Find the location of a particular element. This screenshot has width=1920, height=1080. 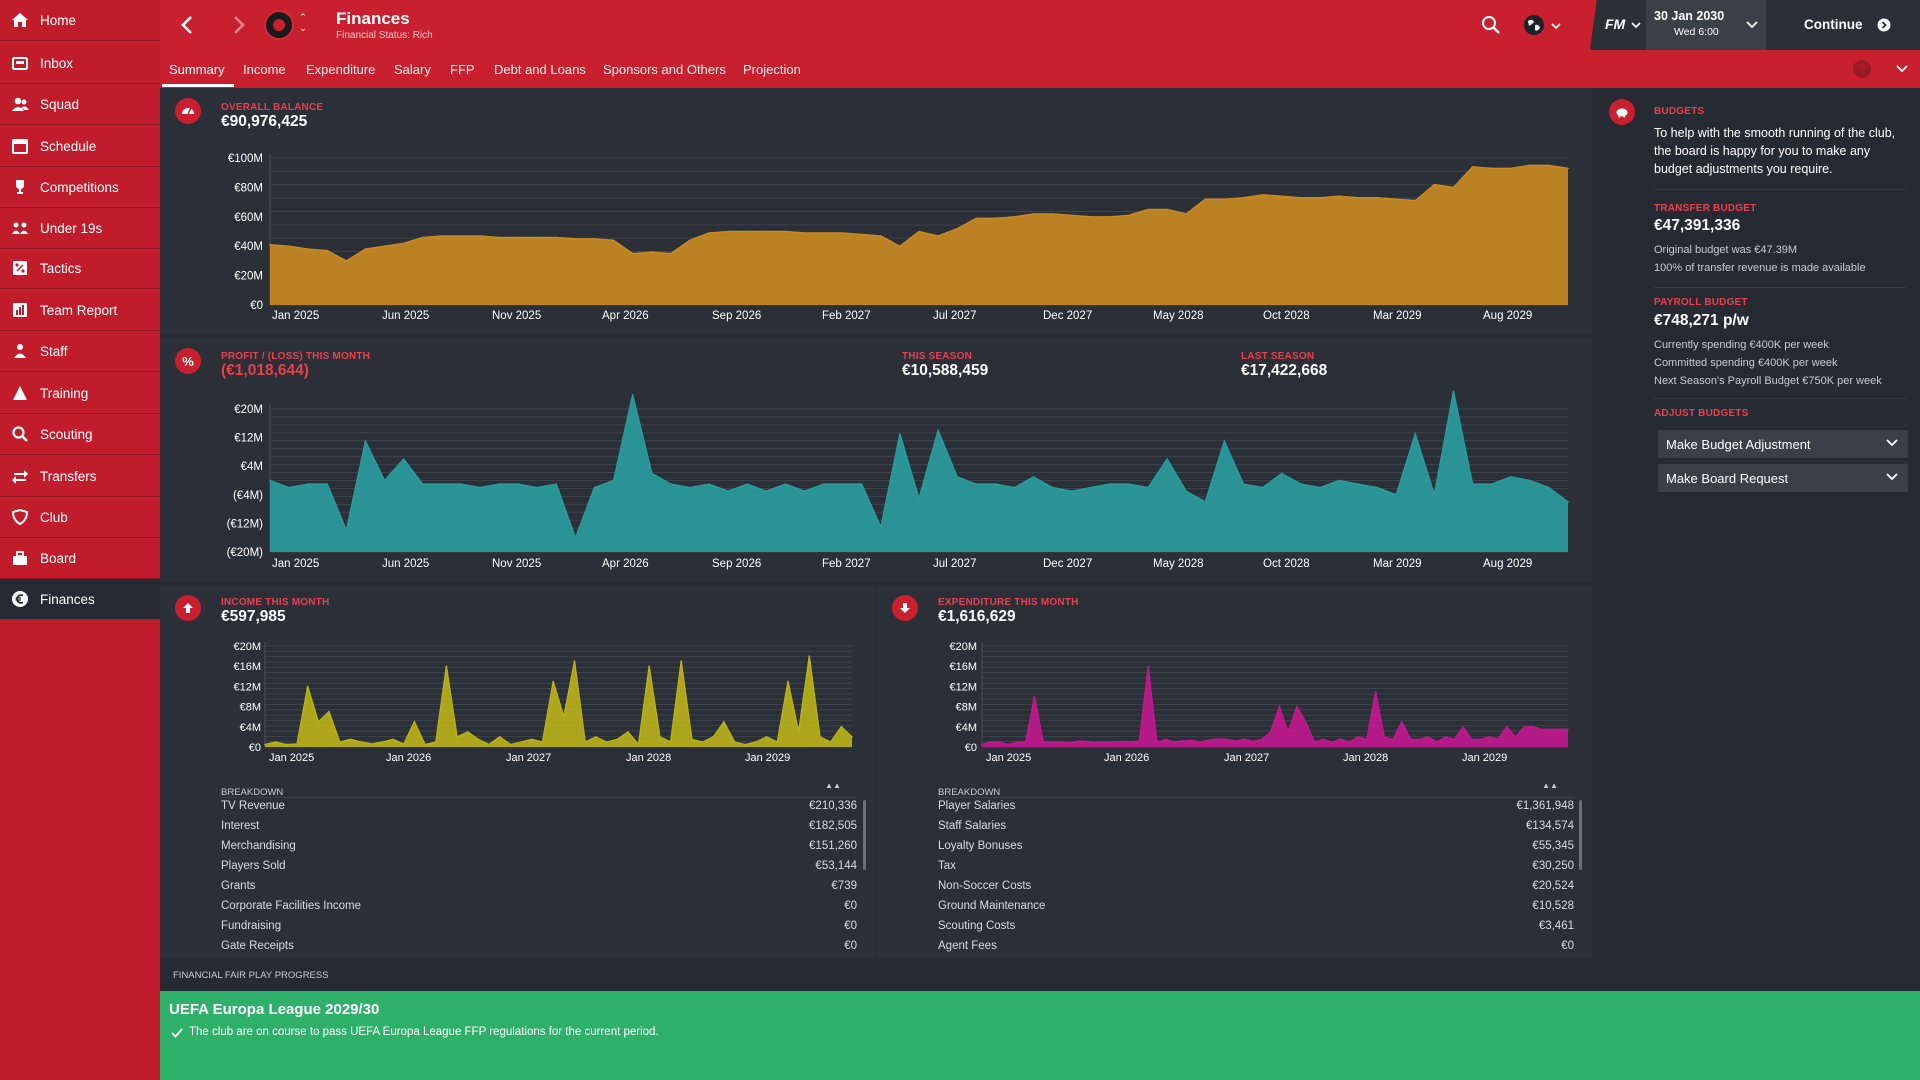

fm-menu: FM is located at coordinates (1618, 25).